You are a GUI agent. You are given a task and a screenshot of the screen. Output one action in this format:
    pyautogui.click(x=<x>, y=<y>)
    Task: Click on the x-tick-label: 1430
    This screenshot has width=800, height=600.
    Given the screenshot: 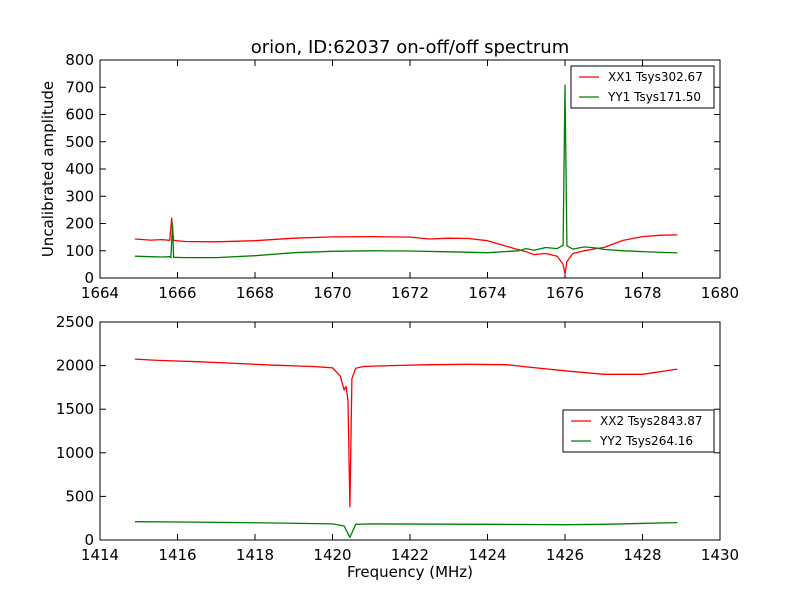 What is the action you would take?
    pyautogui.click(x=720, y=555)
    